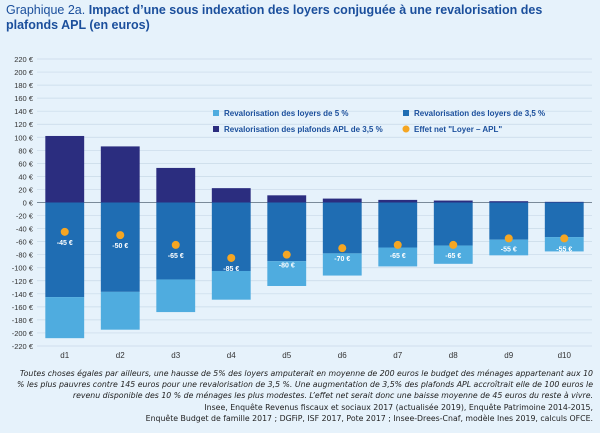 The height and width of the screenshot is (433, 600). What do you see at coordinates (25, 189) in the screenshot?
I see `y-tick-label: 20 €` at bounding box center [25, 189].